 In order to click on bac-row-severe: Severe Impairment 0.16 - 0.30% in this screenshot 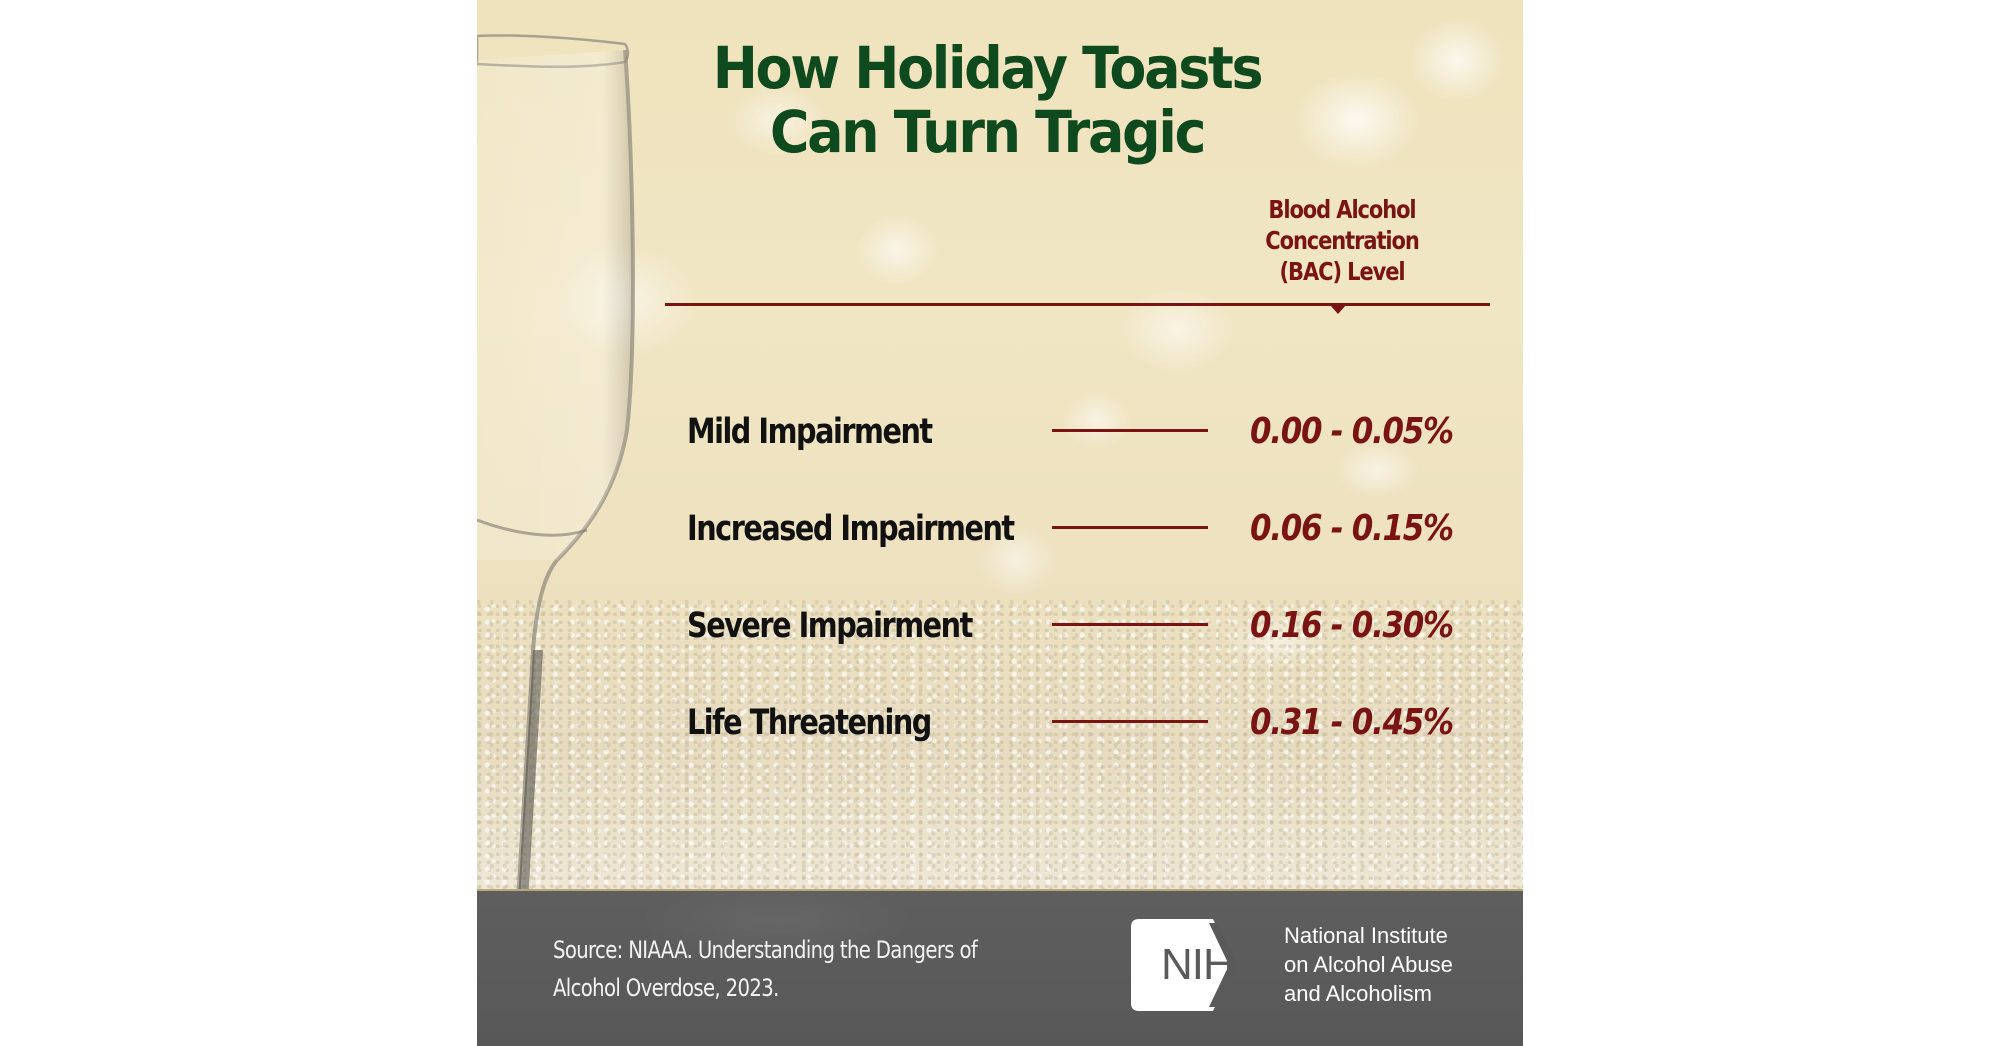, I will do `click(1000, 626)`.